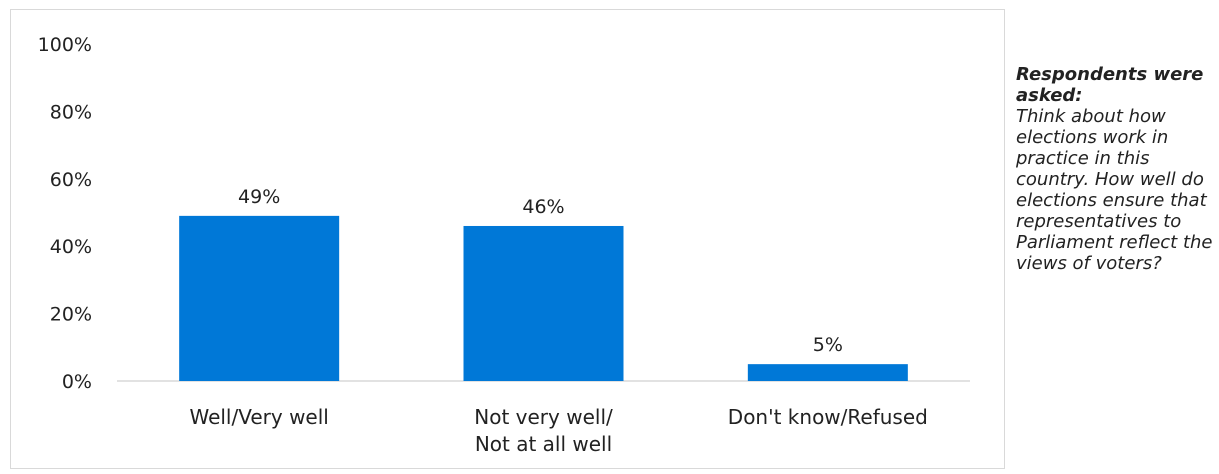 This screenshot has width=1219, height=474. Describe the element at coordinates (543, 207) in the screenshot. I see `data-label: 46%` at that location.